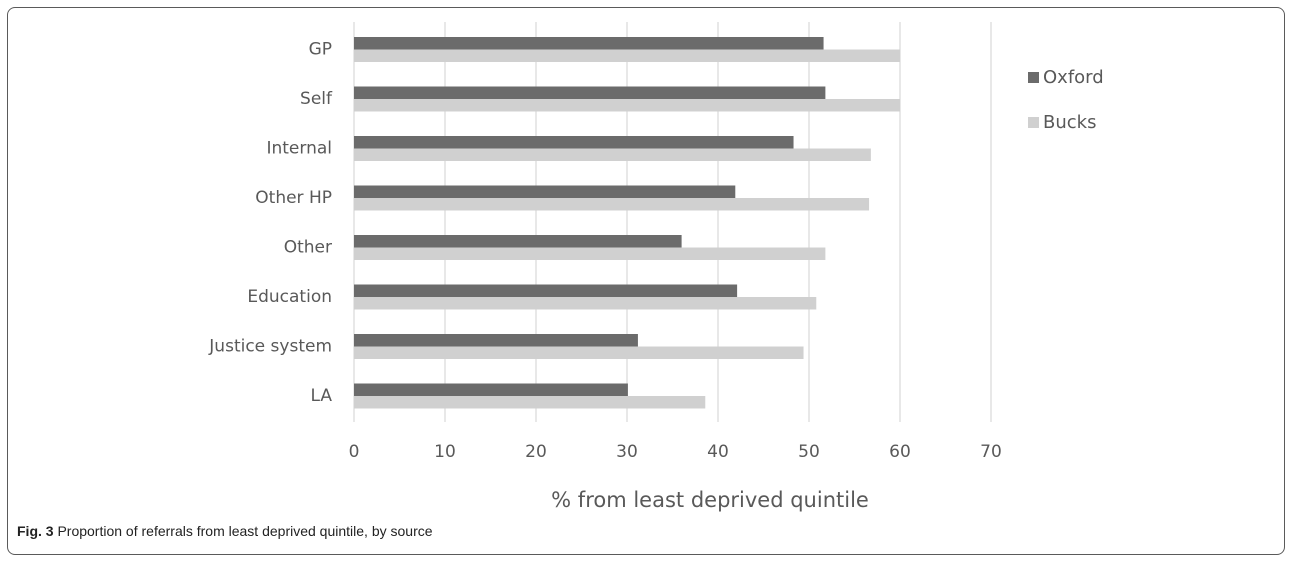 This screenshot has width=1292, height=563. What do you see at coordinates (1073, 77) in the screenshot?
I see `legend-label-oxford: Oxford` at bounding box center [1073, 77].